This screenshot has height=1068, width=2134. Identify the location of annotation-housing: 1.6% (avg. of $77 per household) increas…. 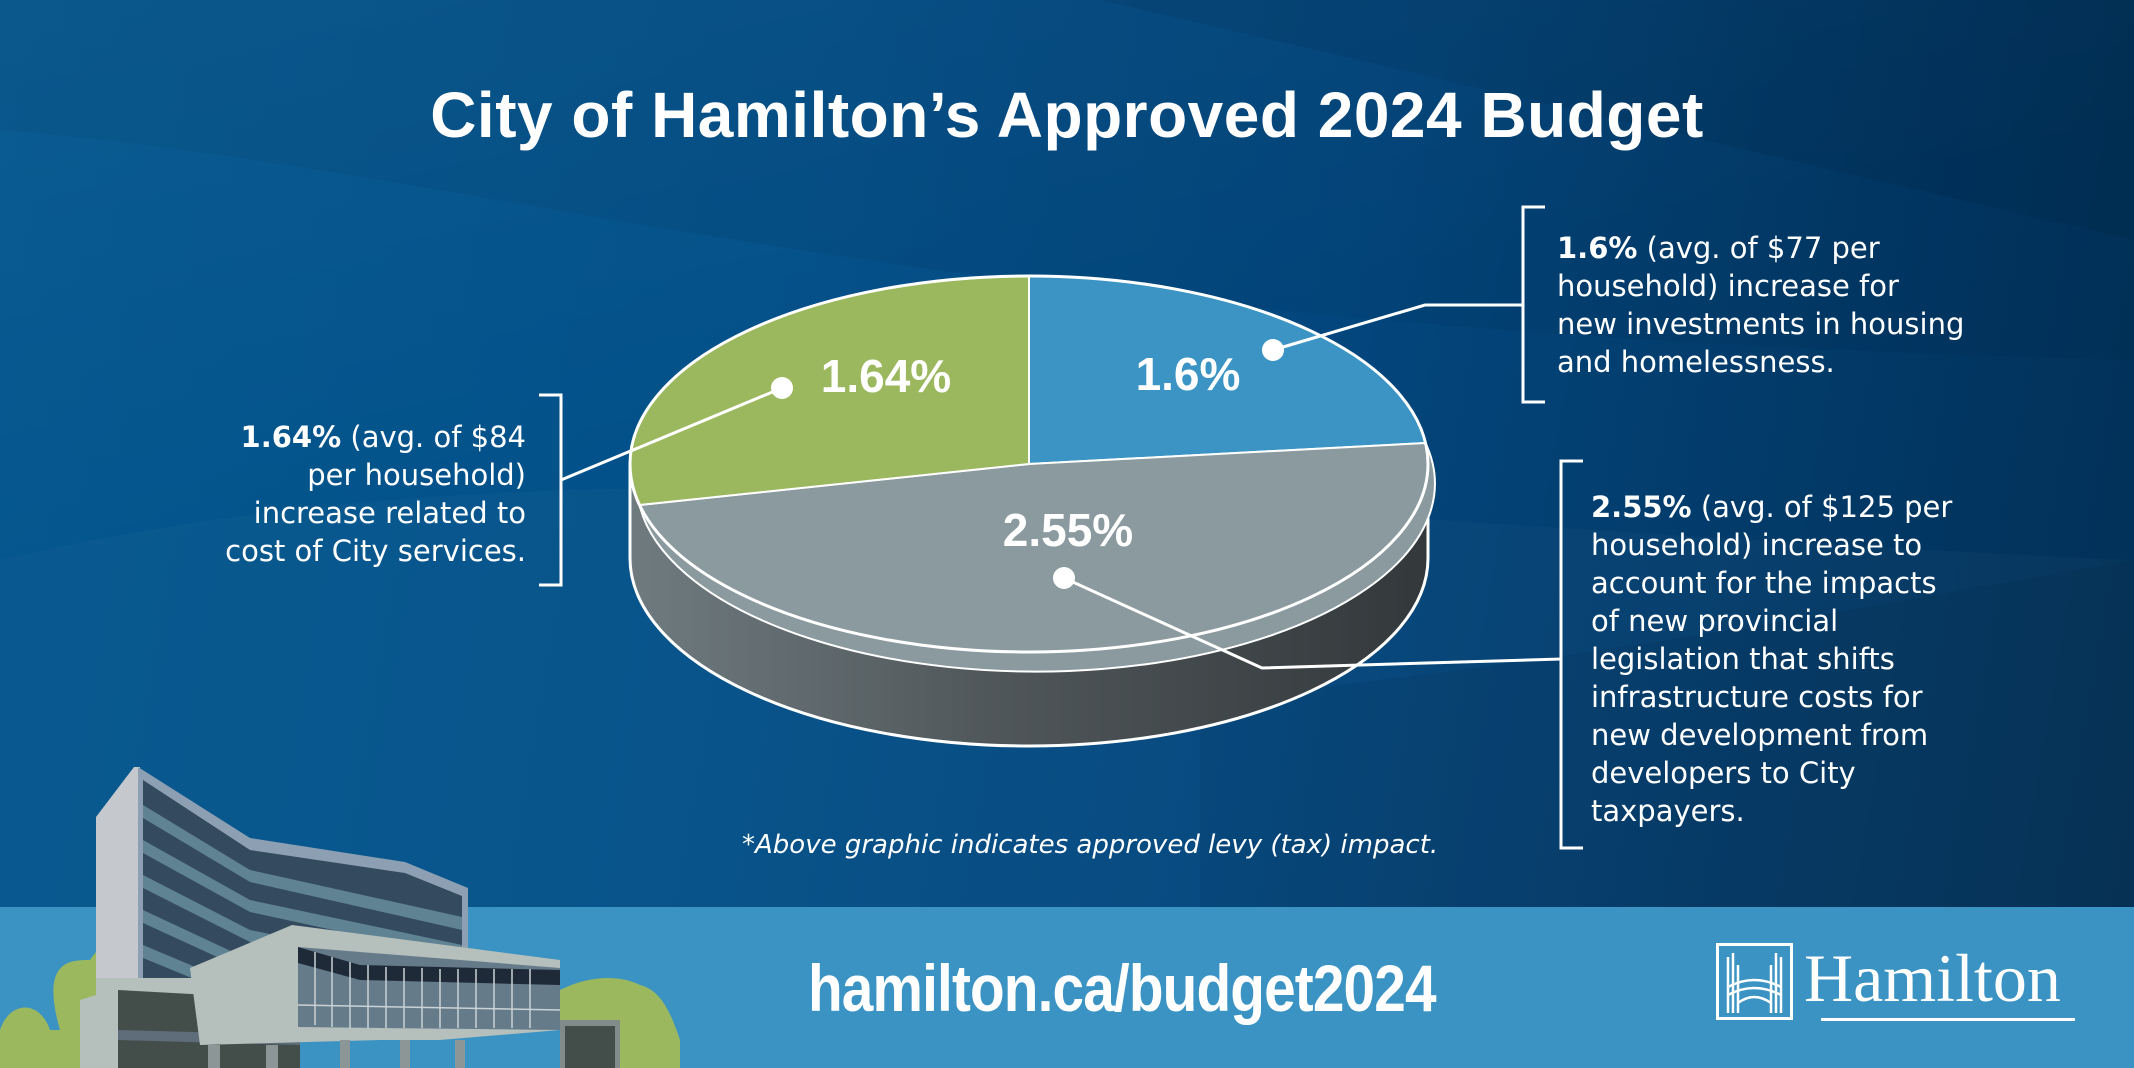
(1777, 305).